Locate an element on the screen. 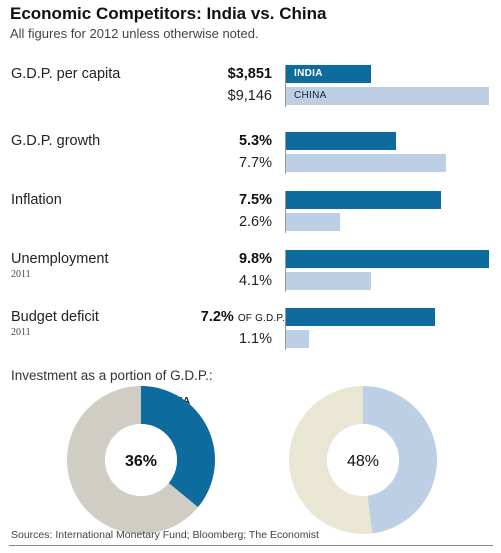  category-label: Unemployment is located at coordinates (60, 259).